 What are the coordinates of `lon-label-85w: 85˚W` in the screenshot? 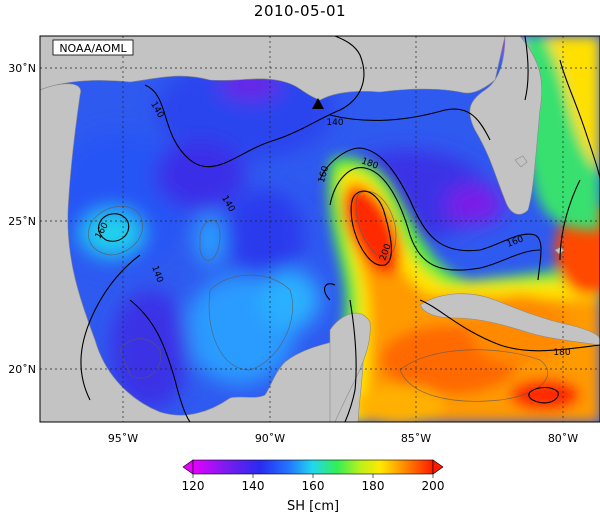 It's located at (416, 438).